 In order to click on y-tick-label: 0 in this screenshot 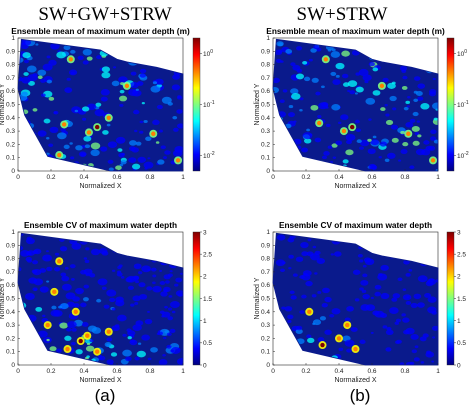, I will do `click(13, 171)`.